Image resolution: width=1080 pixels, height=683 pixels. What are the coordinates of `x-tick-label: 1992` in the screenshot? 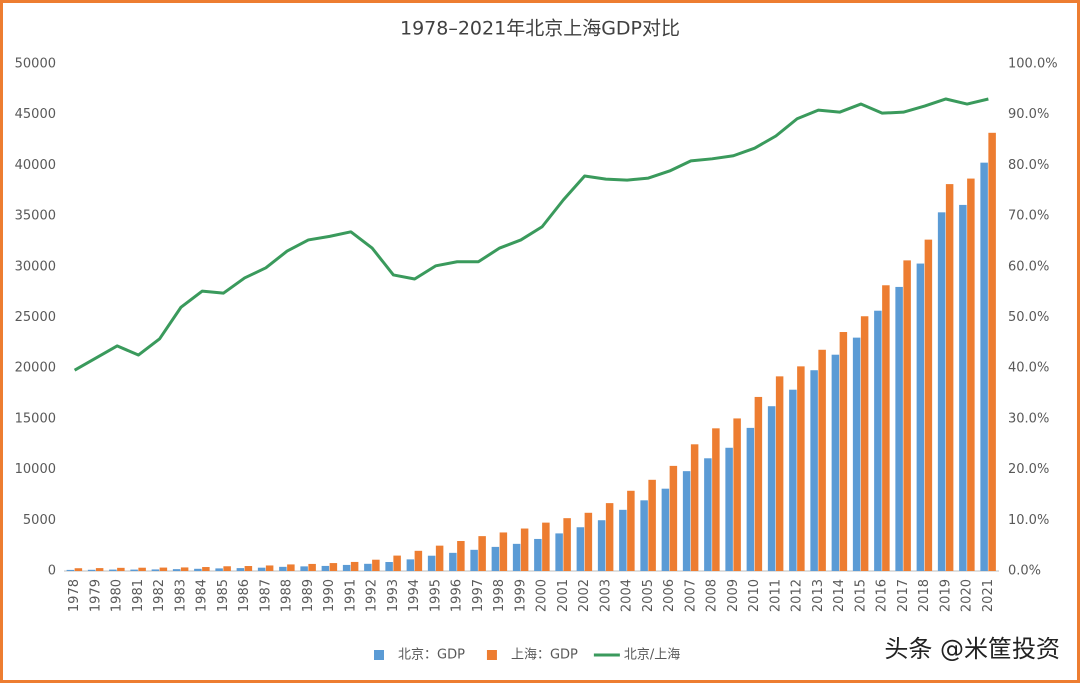 It's located at (372, 595).